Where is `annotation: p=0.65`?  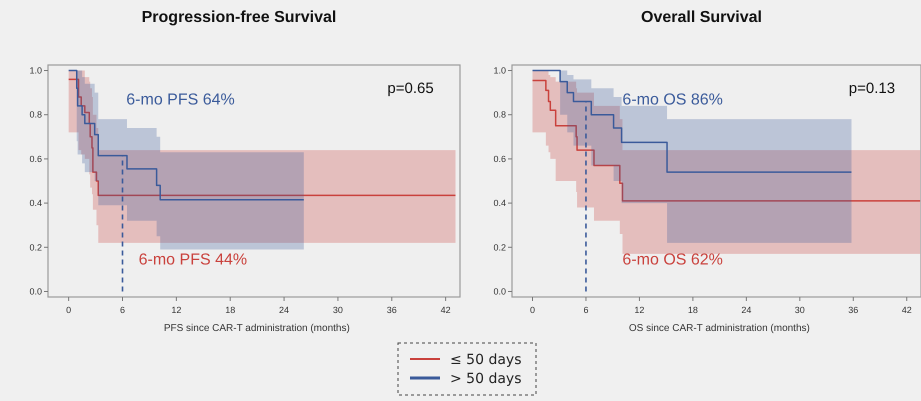
annotation: p=0.65 is located at coordinates (410, 88).